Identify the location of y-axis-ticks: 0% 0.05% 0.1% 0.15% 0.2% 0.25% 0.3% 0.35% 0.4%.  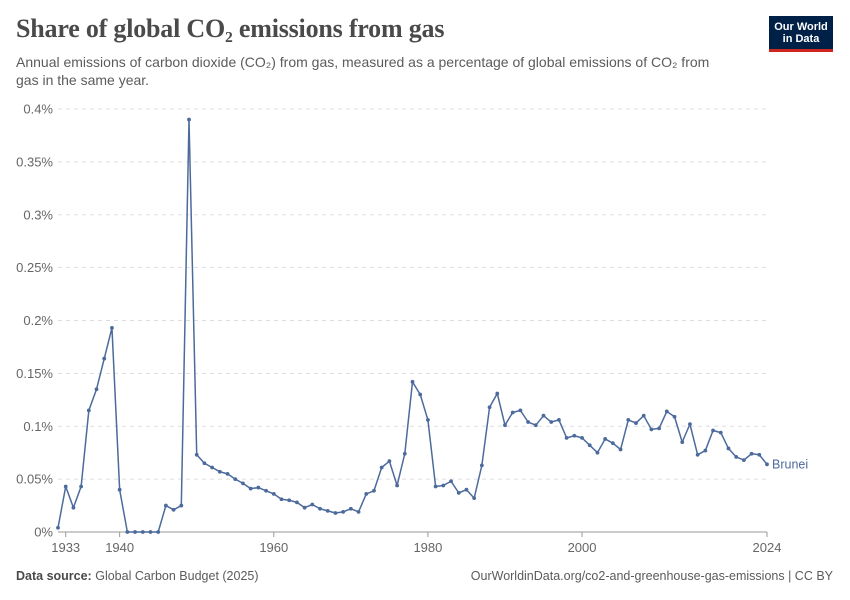
(34, 321).